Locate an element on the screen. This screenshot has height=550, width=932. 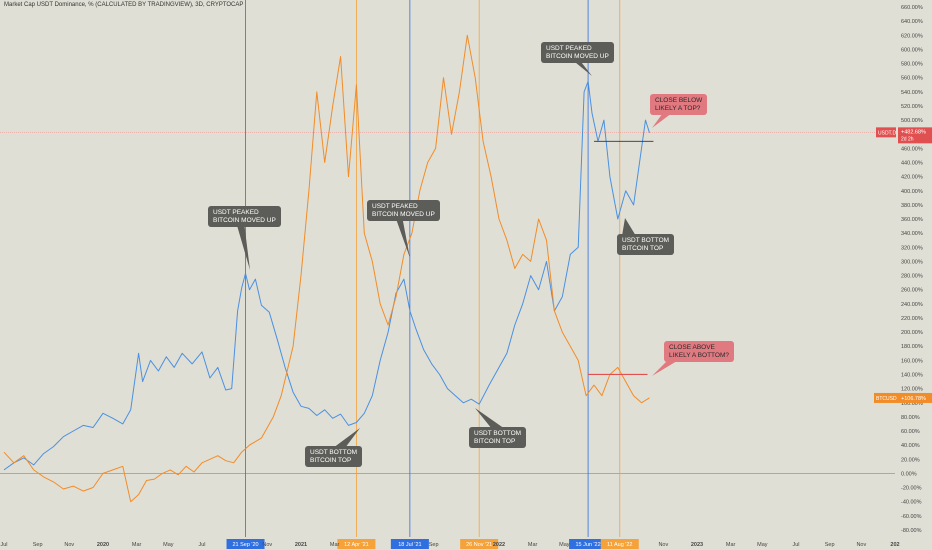
annotation-usdt-bottom-3: USDT BOTTOM BITCOIN TOP is located at coordinates (498, 437).